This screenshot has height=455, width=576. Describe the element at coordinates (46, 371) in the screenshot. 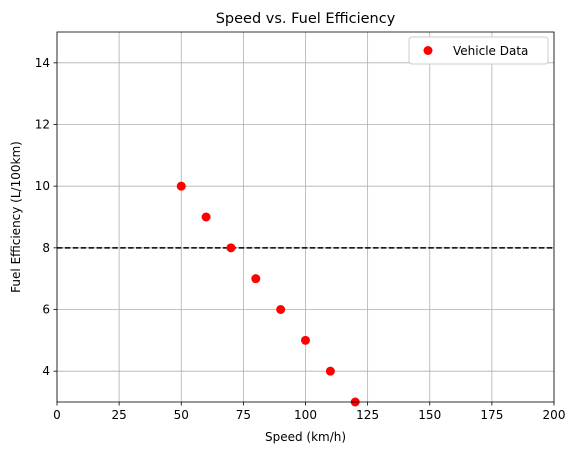

I see `y-tick-label: 4` at that location.